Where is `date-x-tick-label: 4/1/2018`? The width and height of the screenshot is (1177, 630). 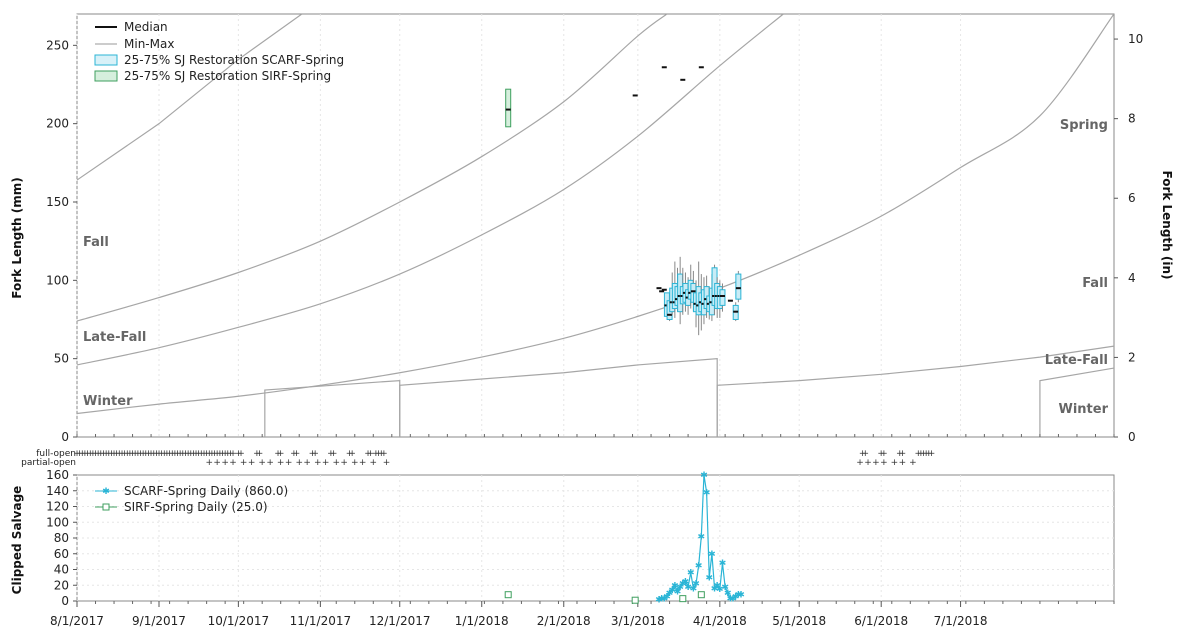 date-x-tick-label: 4/1/2018 is located at coordinates (720, 621).